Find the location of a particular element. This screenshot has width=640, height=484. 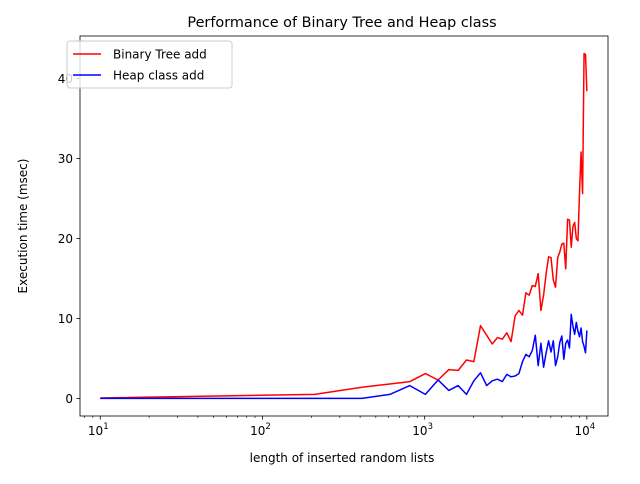

legend: Binary Tree add Heap class add is located at coordinates (149, 64).